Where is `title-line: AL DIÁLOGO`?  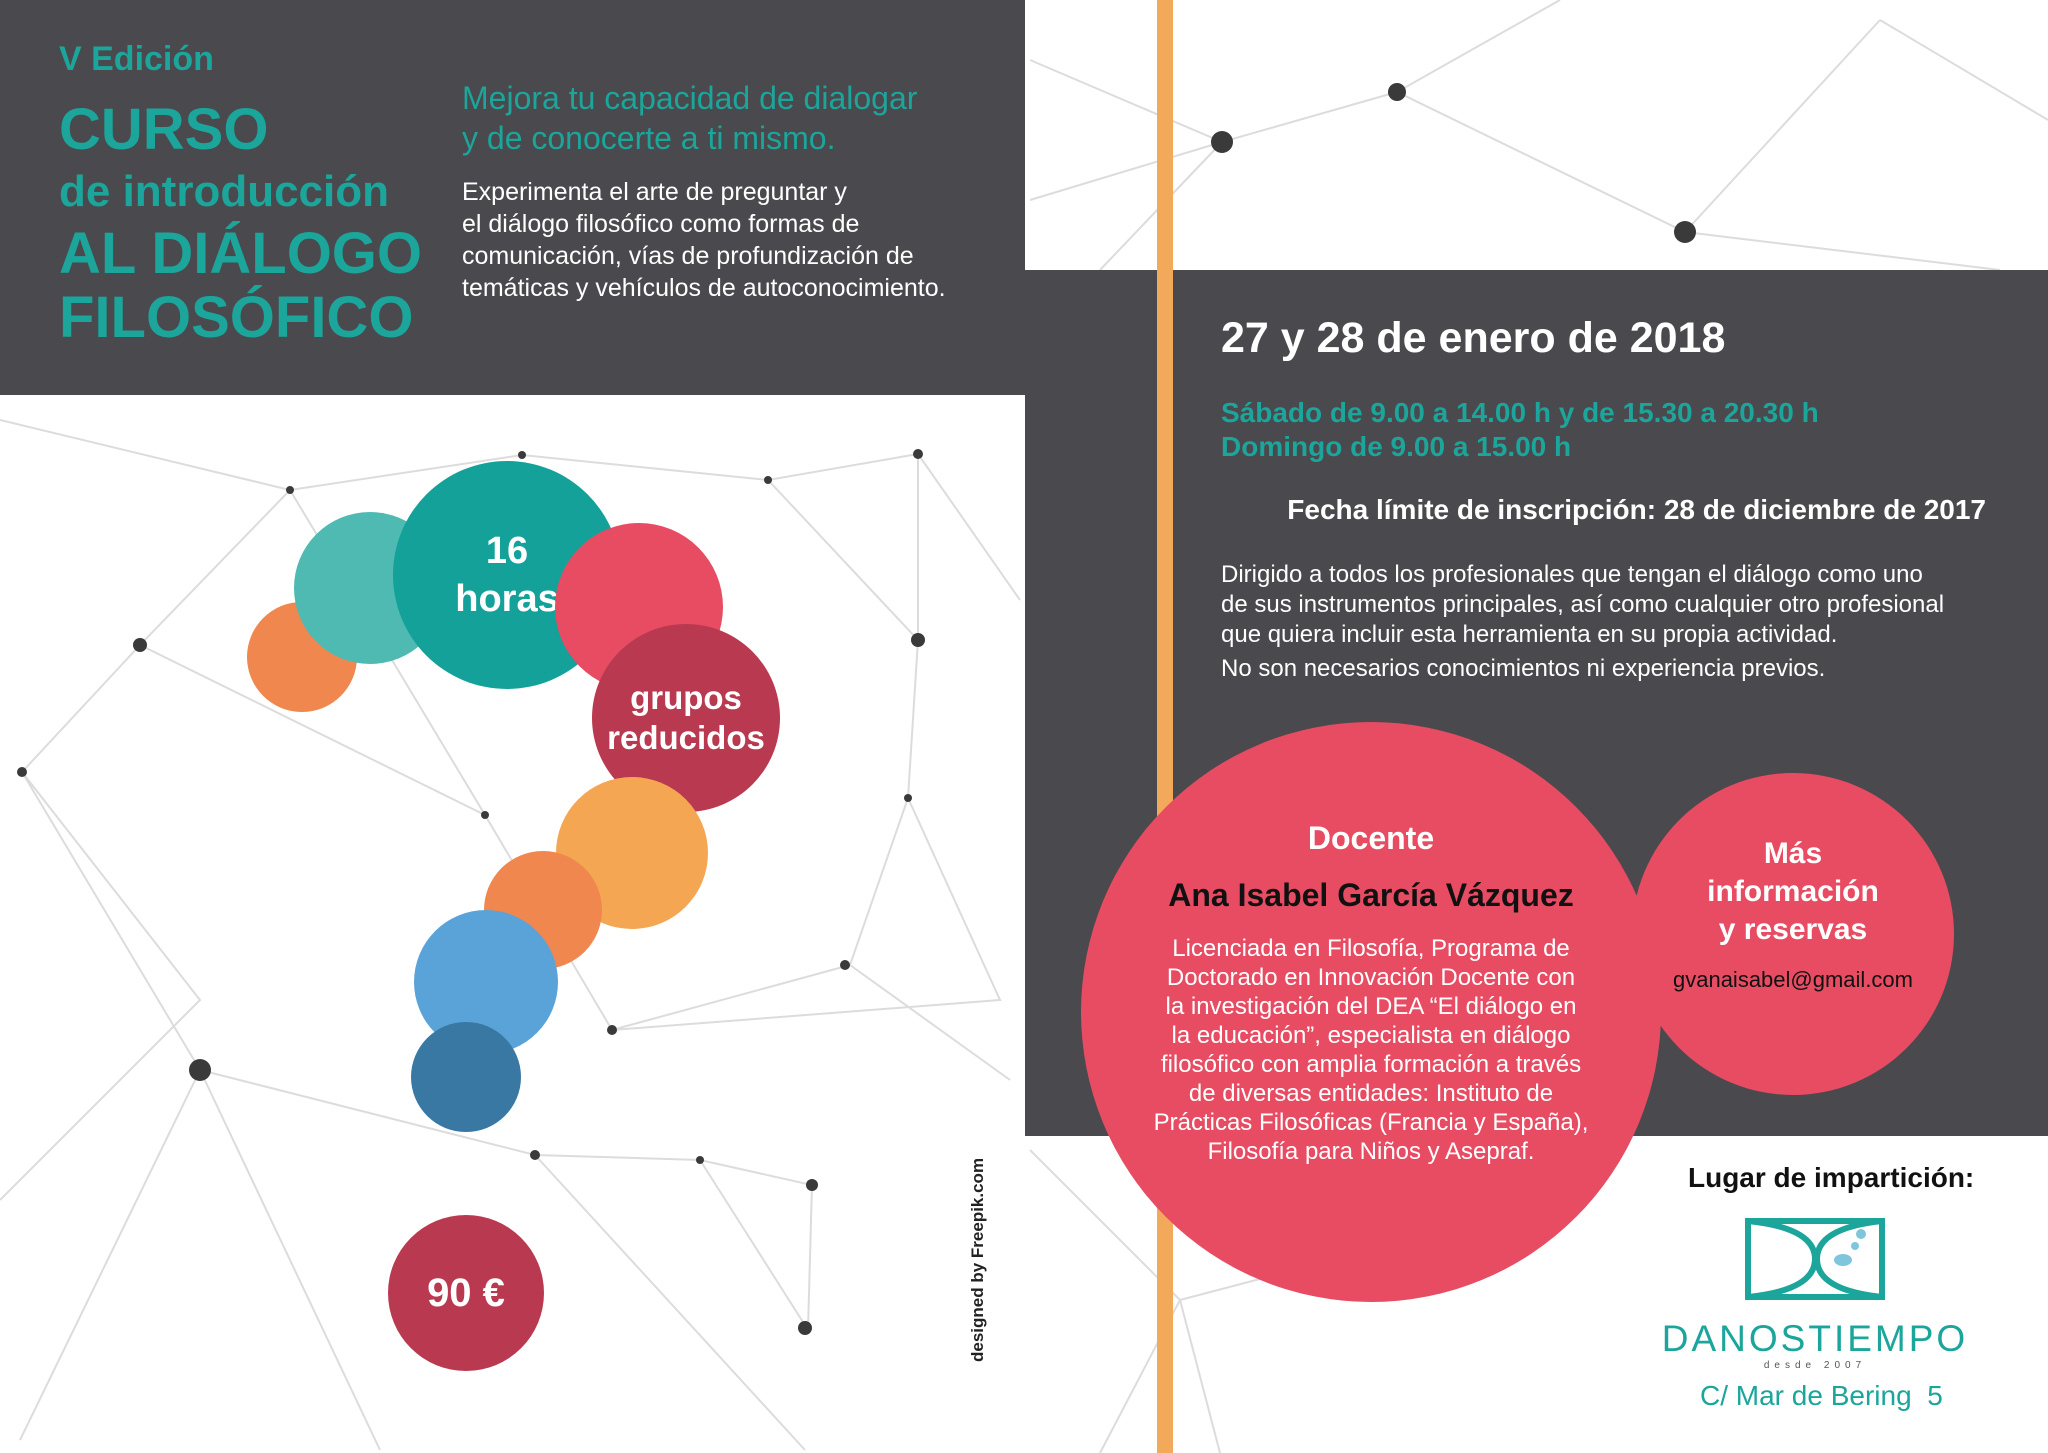
title-line: AL DIÁLOGO is located at coordinates (241, 253).